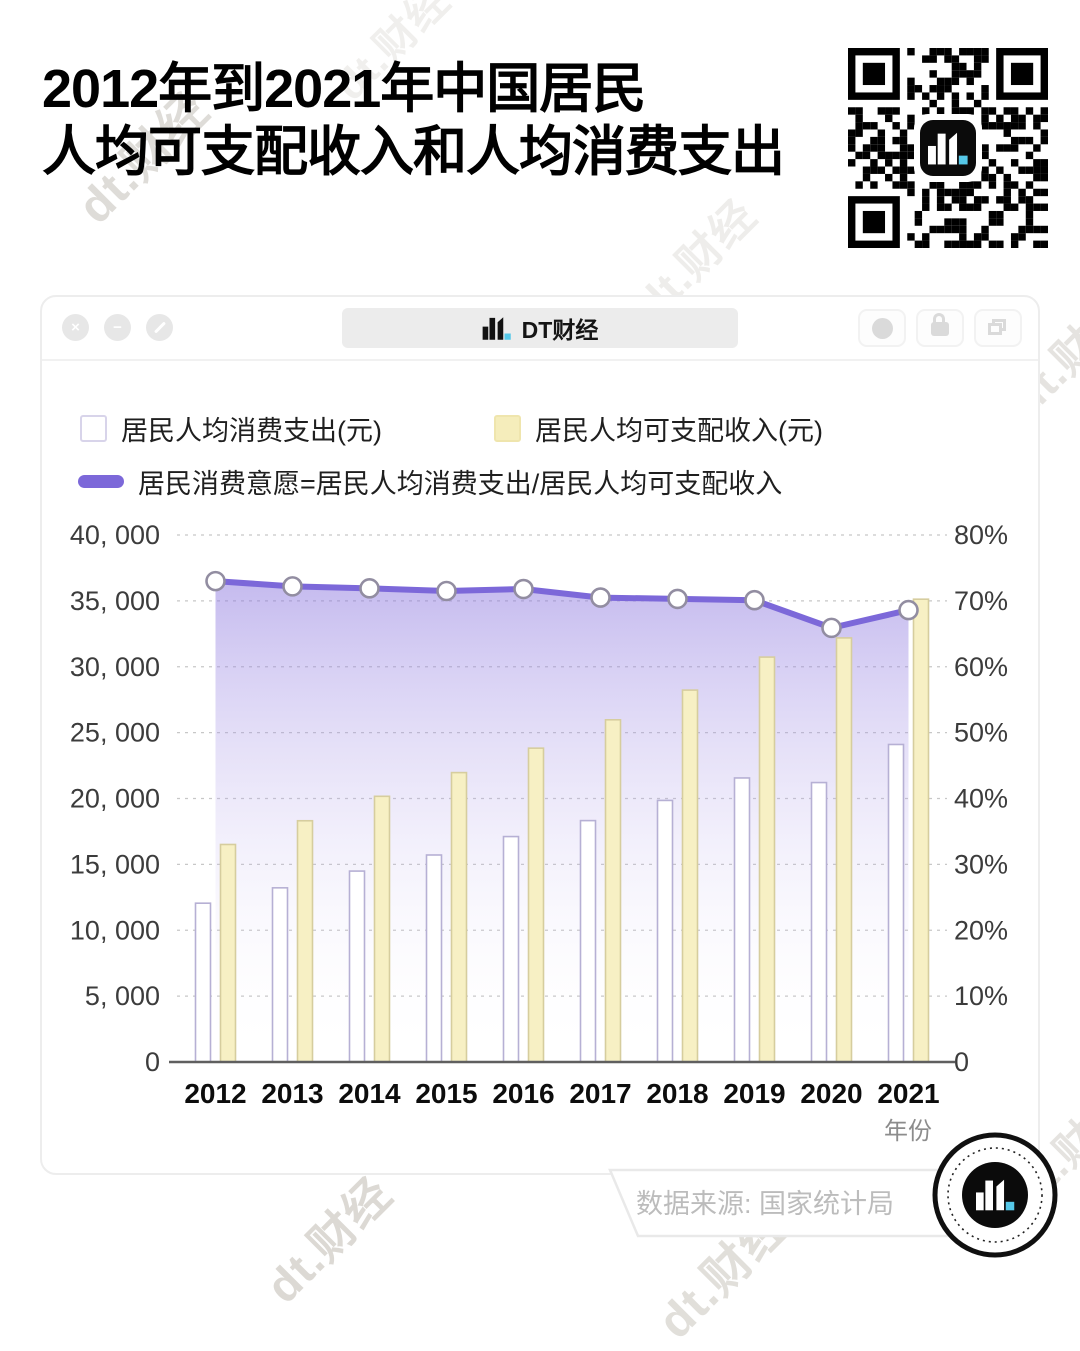  I want to click on legend-label-willingness: 居民消费意愿=居民人均消费支出/居民人均可支配收入, so click(460, 484).